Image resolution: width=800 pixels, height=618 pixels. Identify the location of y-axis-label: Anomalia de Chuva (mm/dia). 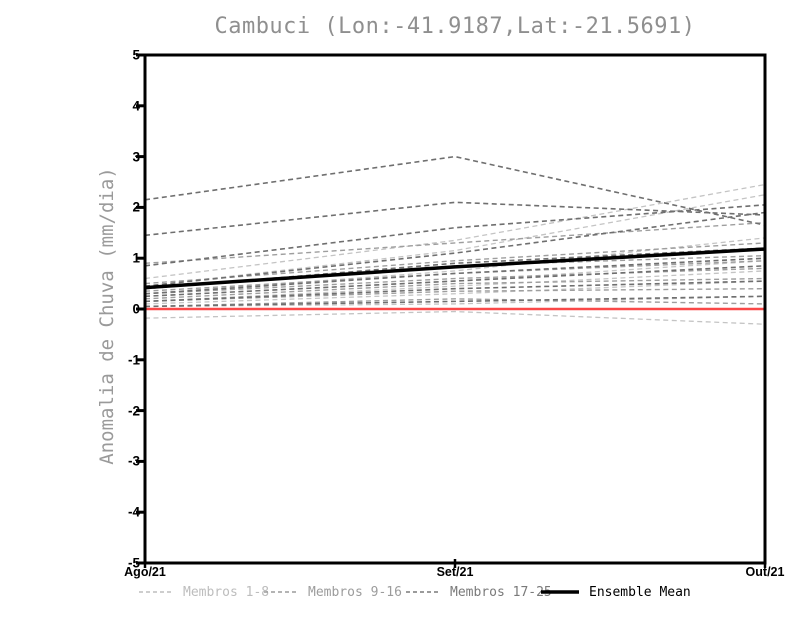
(107, 316).